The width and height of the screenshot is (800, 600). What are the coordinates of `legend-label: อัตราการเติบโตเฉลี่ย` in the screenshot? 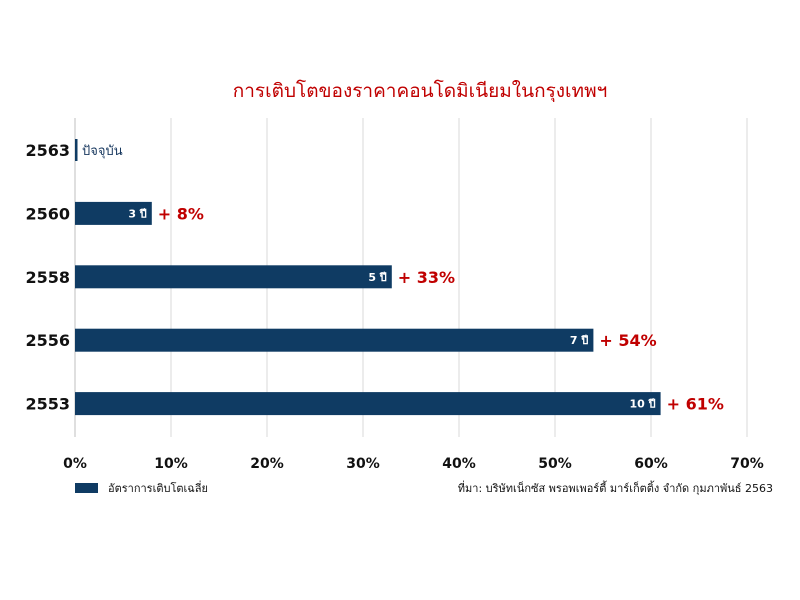 It's located at (158, 487).